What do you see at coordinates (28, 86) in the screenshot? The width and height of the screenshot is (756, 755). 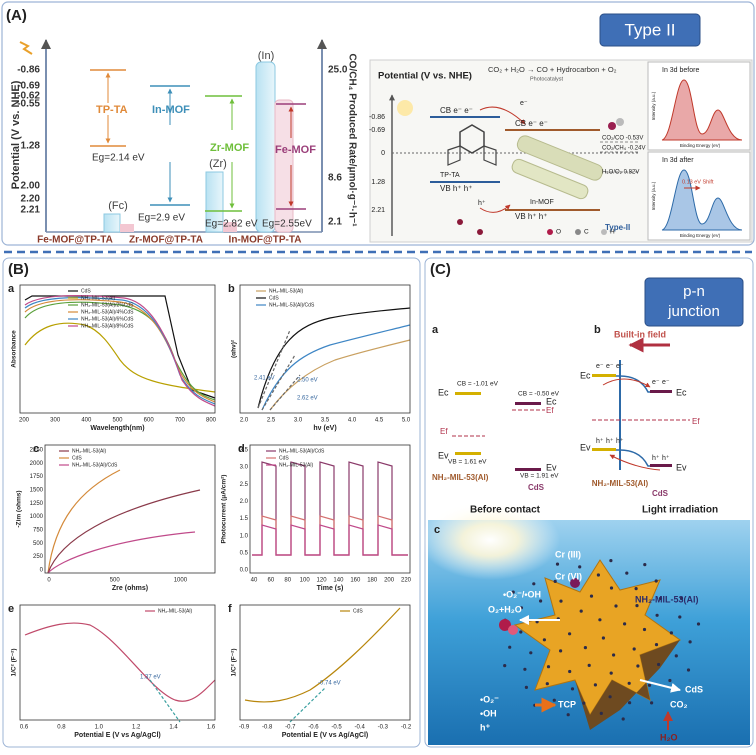 I see `tick-label: -0.69` at bounding box center [28, 86].